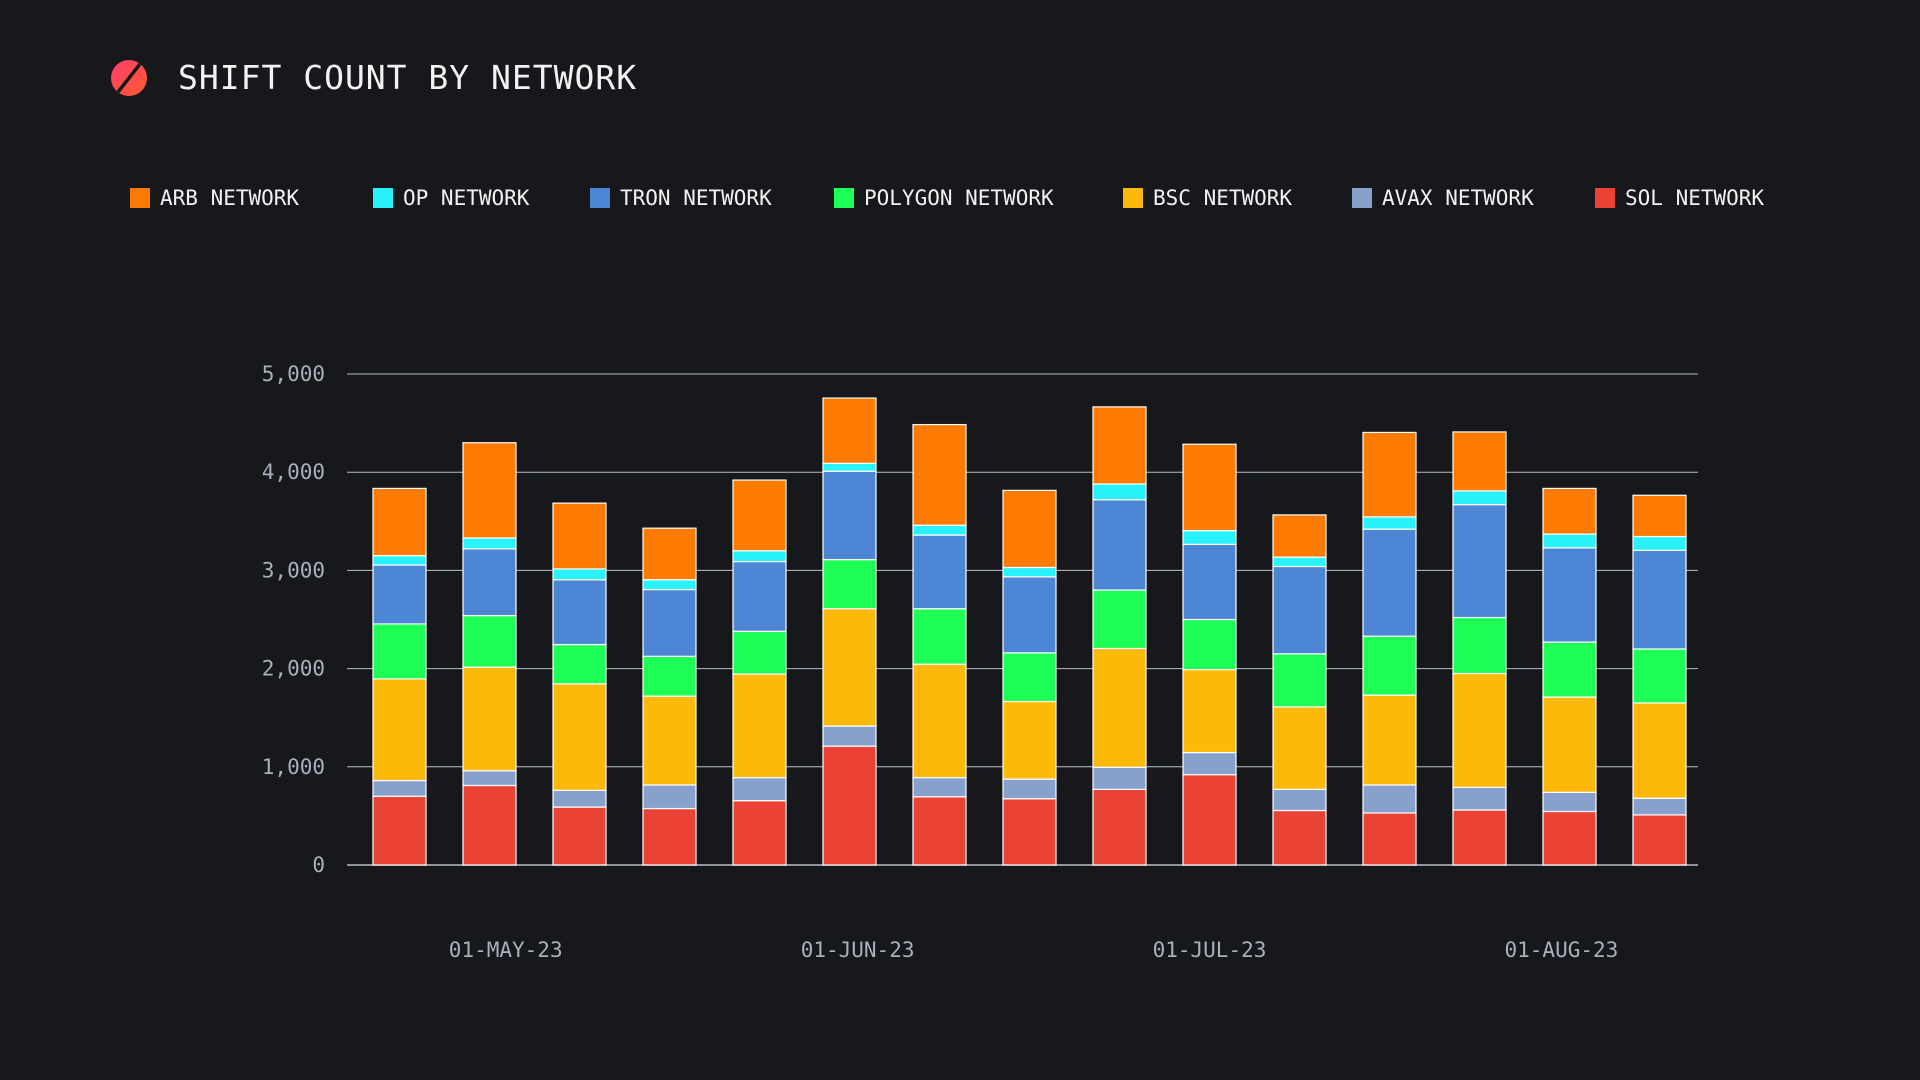  I want to click on legend-item: TRON NETWORK, so click(712, 198).